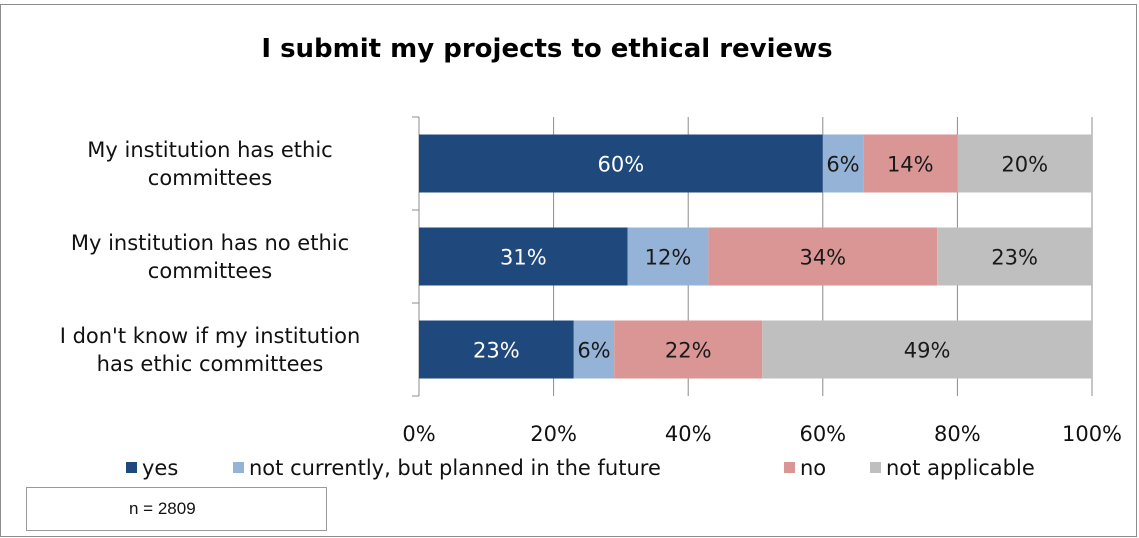  Describe the element at coordinates (1092, 434) in the screenshot. I see `x-tick-label: 100%` at that location.